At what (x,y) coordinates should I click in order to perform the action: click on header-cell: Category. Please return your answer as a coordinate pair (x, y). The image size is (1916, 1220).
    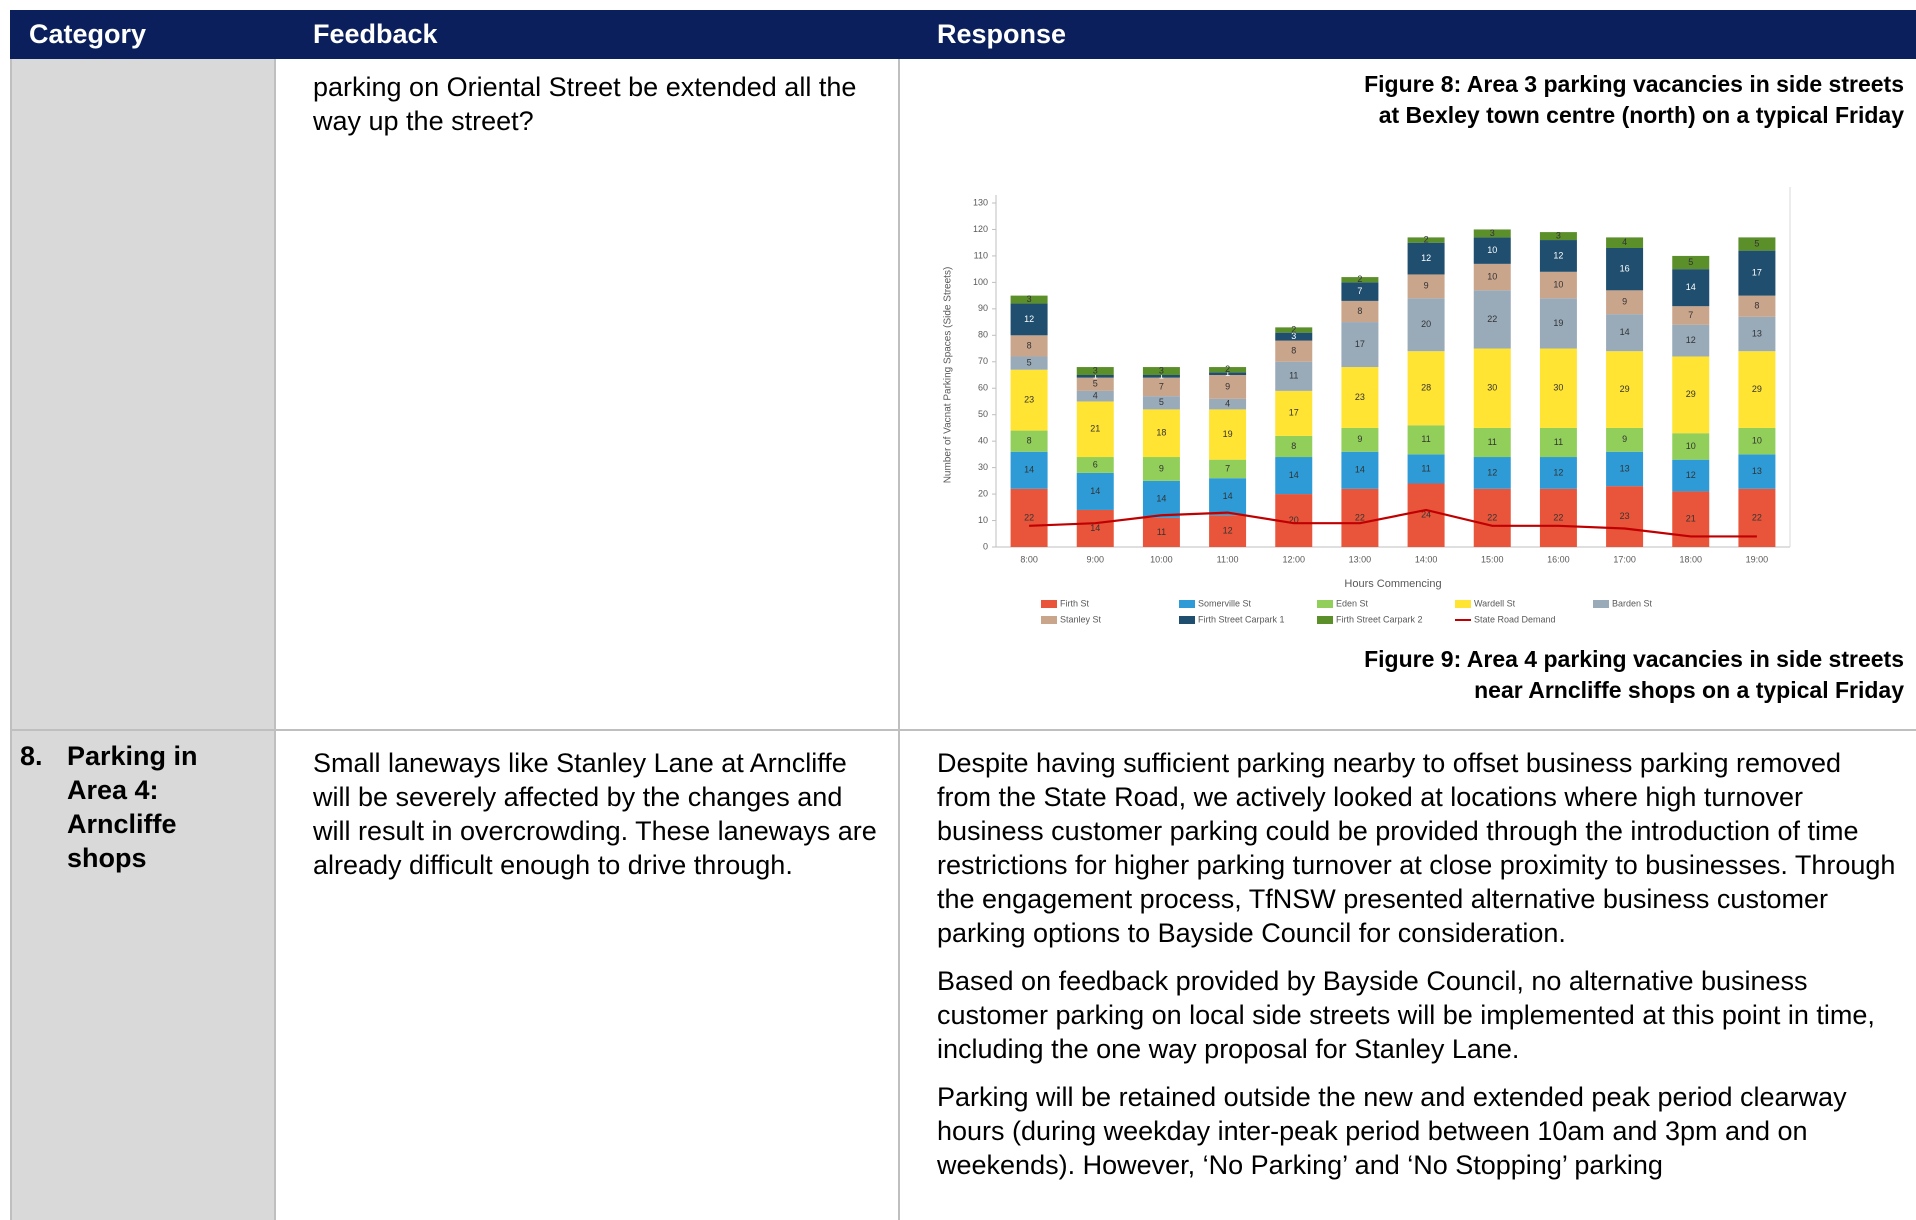
    Looking at the image, I should click on (88, 34).